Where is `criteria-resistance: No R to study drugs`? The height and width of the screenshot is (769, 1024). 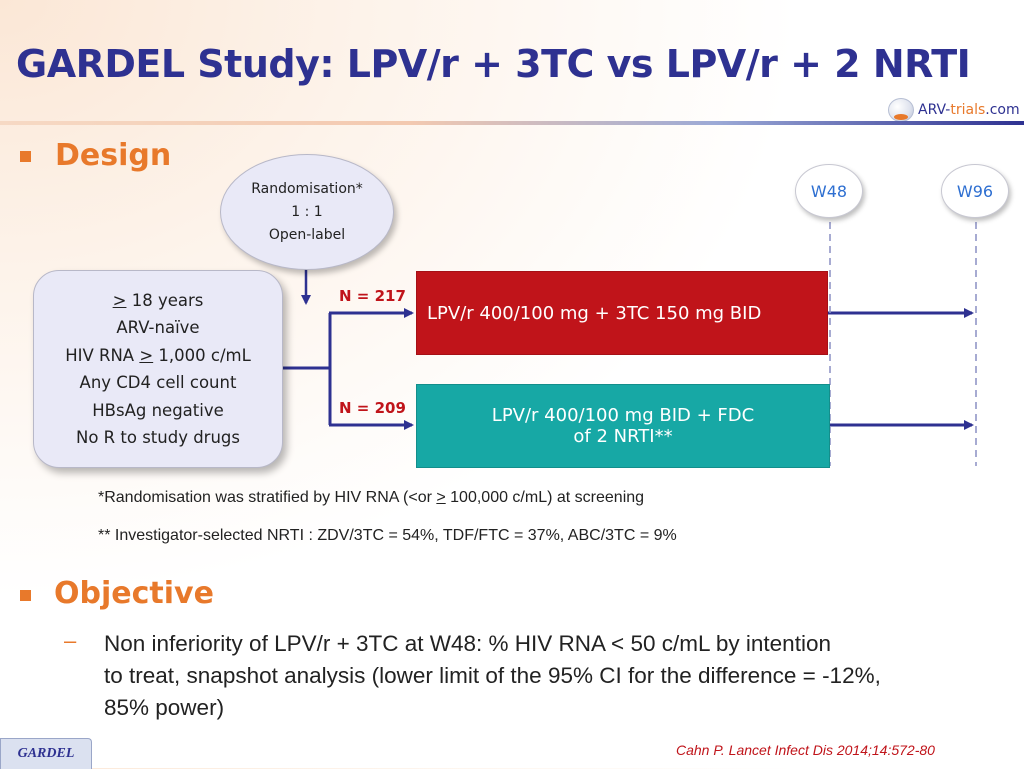 criteria-resistance: No R to study drugs is located at coordinates (158, 437).